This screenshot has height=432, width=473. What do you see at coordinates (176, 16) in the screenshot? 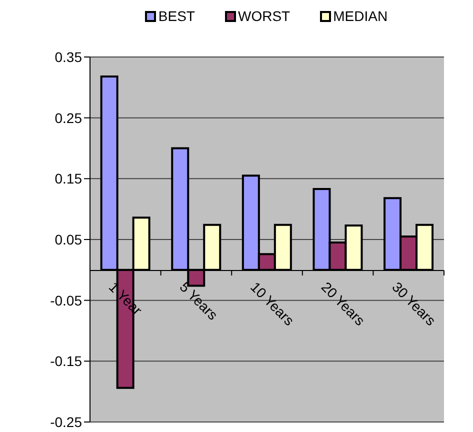
I see `legend-label: BEST` at bounding box center [176, 16].